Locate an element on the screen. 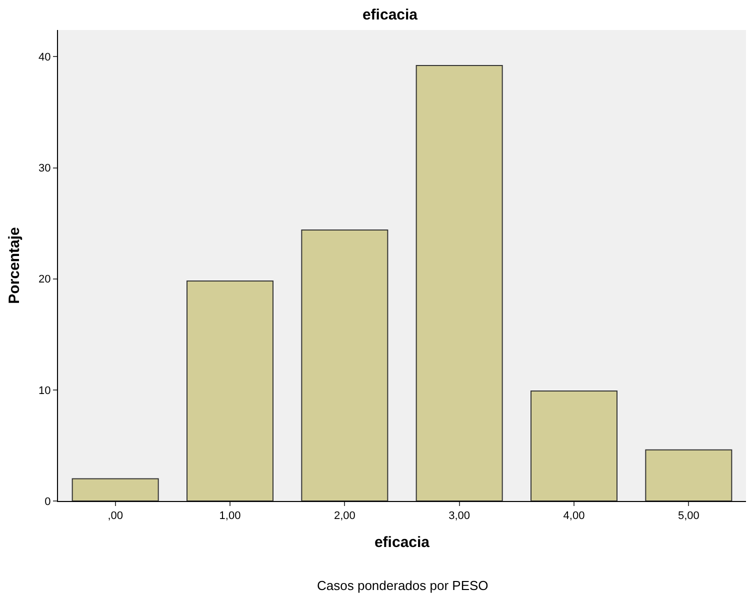  y-tick-label: 30 is located at coordinates (44, 168).